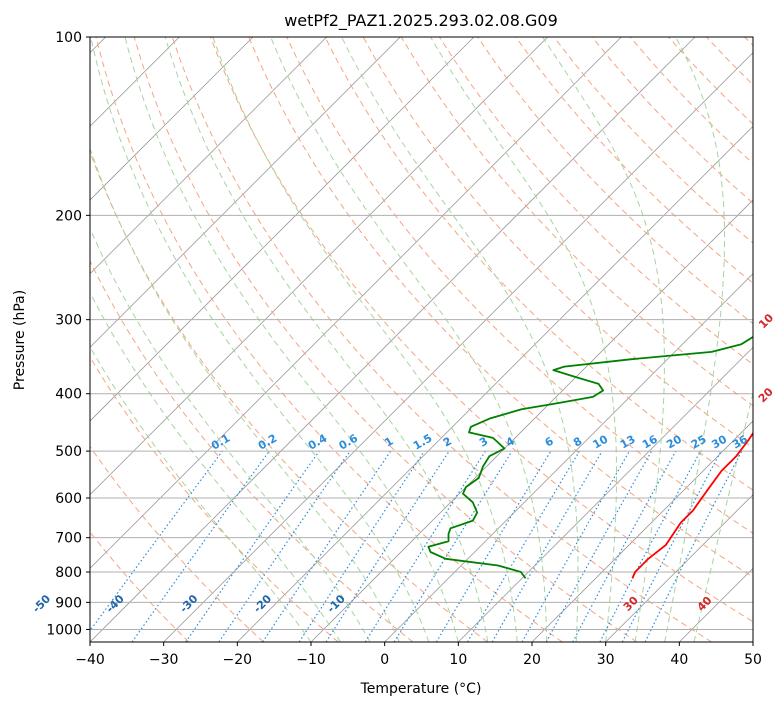 Image resolution: width=775 pixels, height=708 pixels. What do you see at coordinates (68, 603) in the screenshot?
I see `y-tick-label: 900` at bounding box center [68, 603].